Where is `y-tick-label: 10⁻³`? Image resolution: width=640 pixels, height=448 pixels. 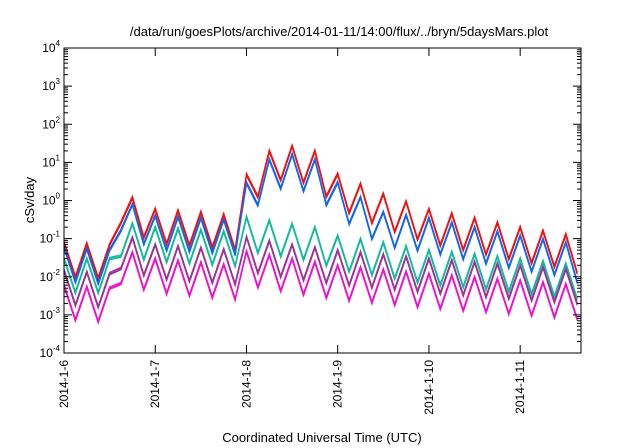
y-tick-label: 10⁻³ is located at coordinates (50, 314).